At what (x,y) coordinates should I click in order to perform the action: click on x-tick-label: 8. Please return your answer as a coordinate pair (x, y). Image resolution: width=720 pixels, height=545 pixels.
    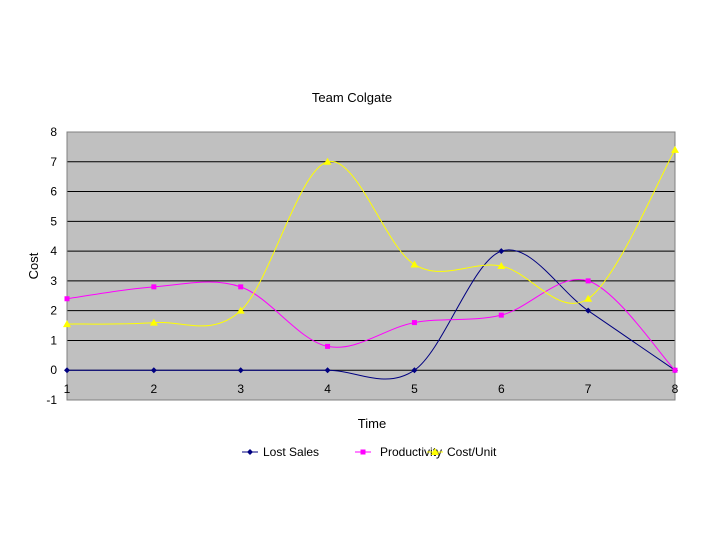
    Looking at the image, I should click on (675, 389).